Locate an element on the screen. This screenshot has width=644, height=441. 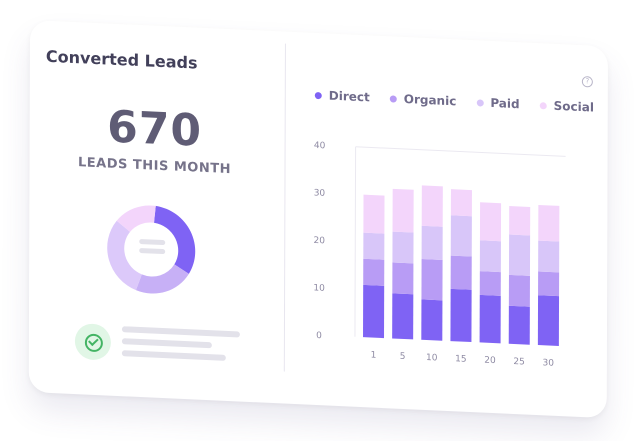
chart-legend: Direct Organic Paid Social is located at coordinates (454, 101).